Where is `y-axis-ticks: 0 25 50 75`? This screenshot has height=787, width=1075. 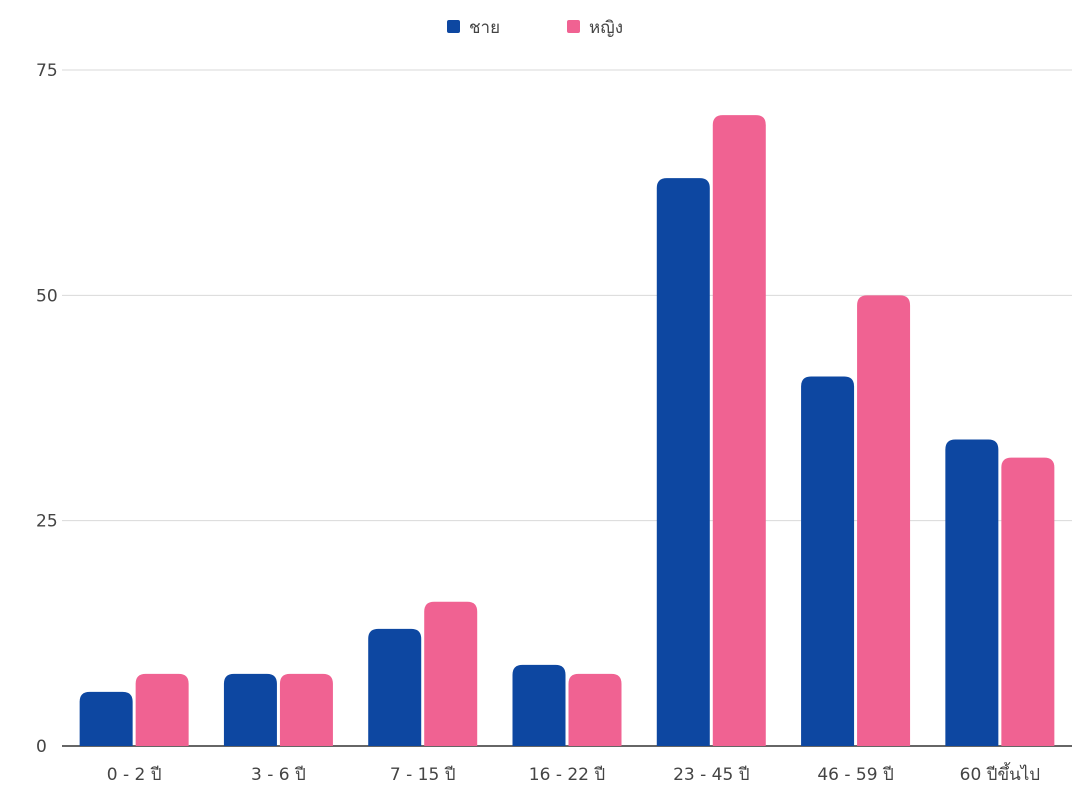 y-axis-ticks: 0 25 50 75 is located at coordinates (47, 409).